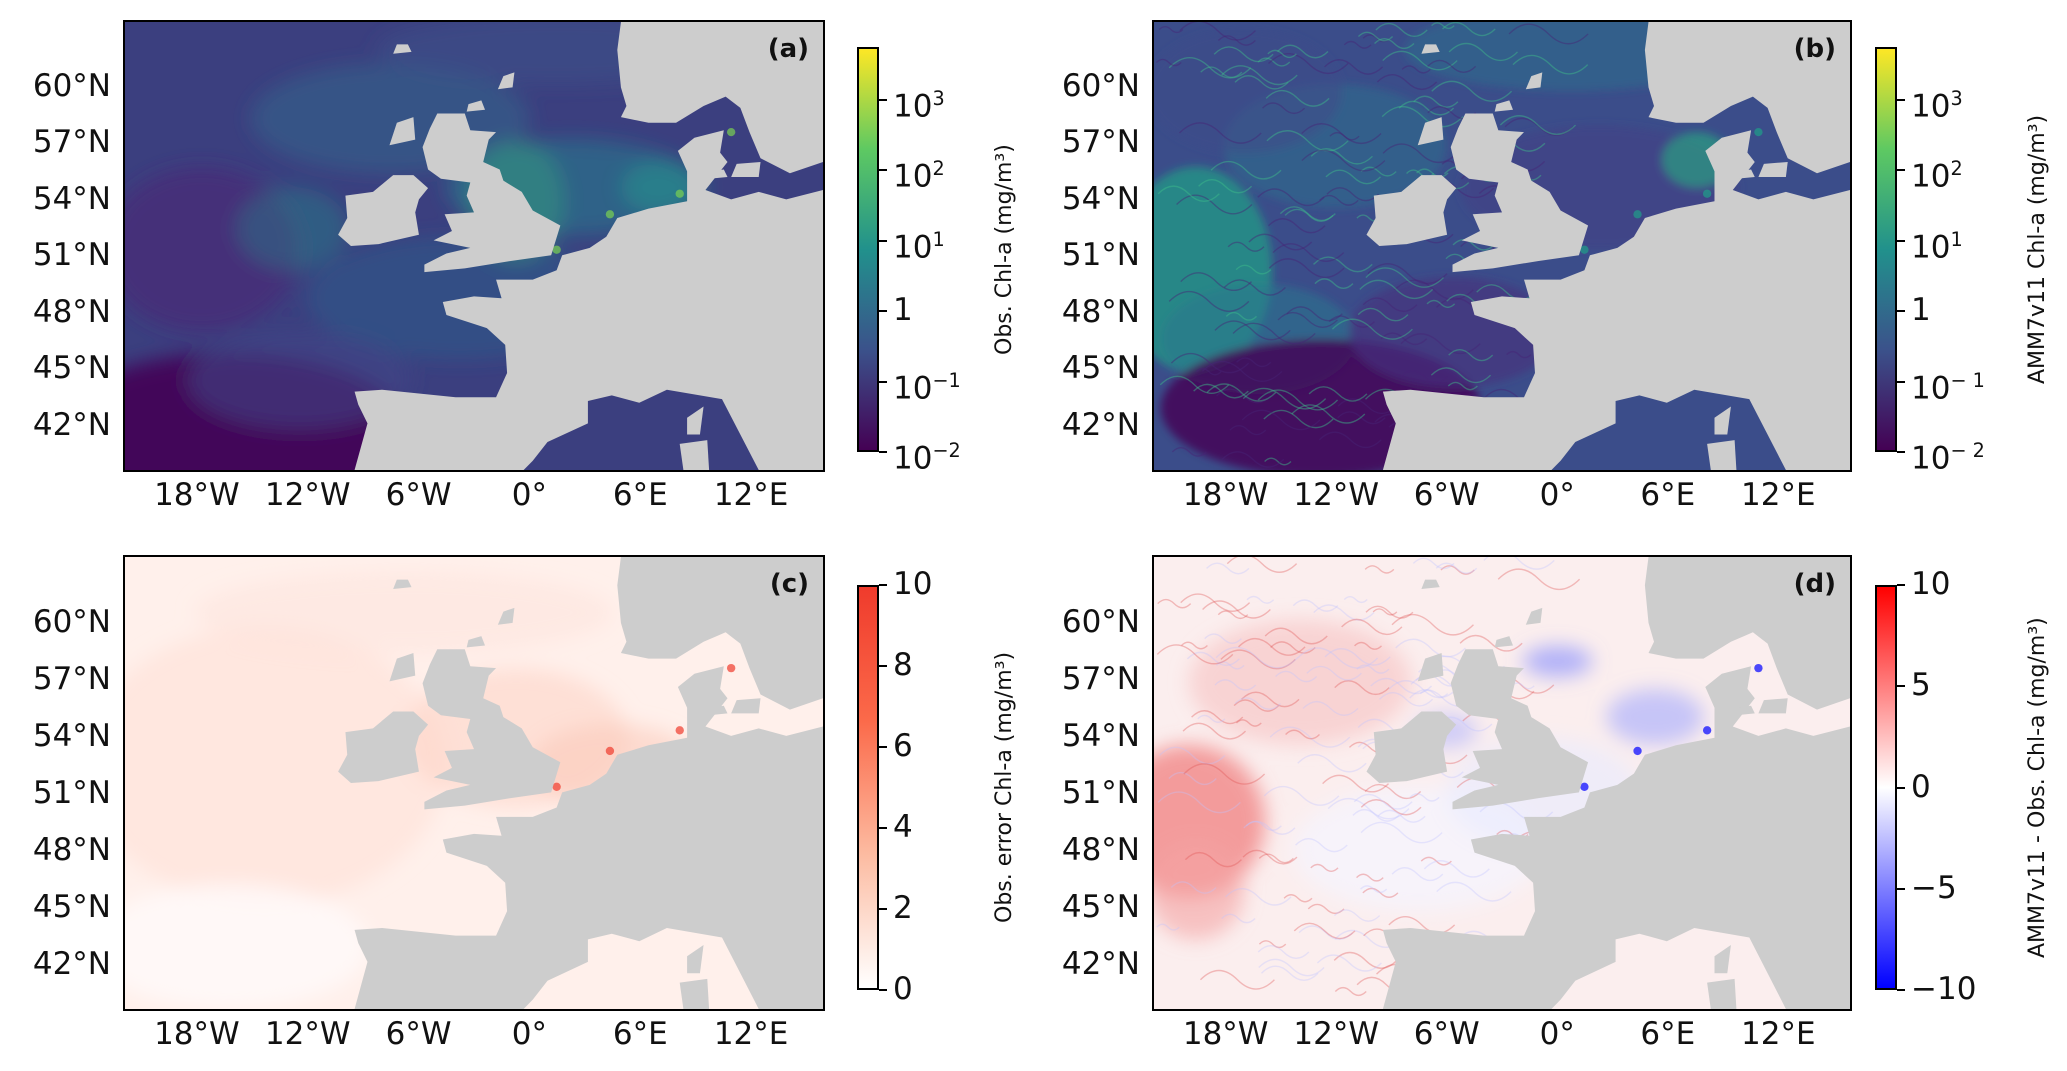 The image size is (2067, 1071). What do you see at coordinates (1948, 458) in the screenshot?
I see `colorbar-tick-label: 10− 2` at bounding box center [1948, 458].